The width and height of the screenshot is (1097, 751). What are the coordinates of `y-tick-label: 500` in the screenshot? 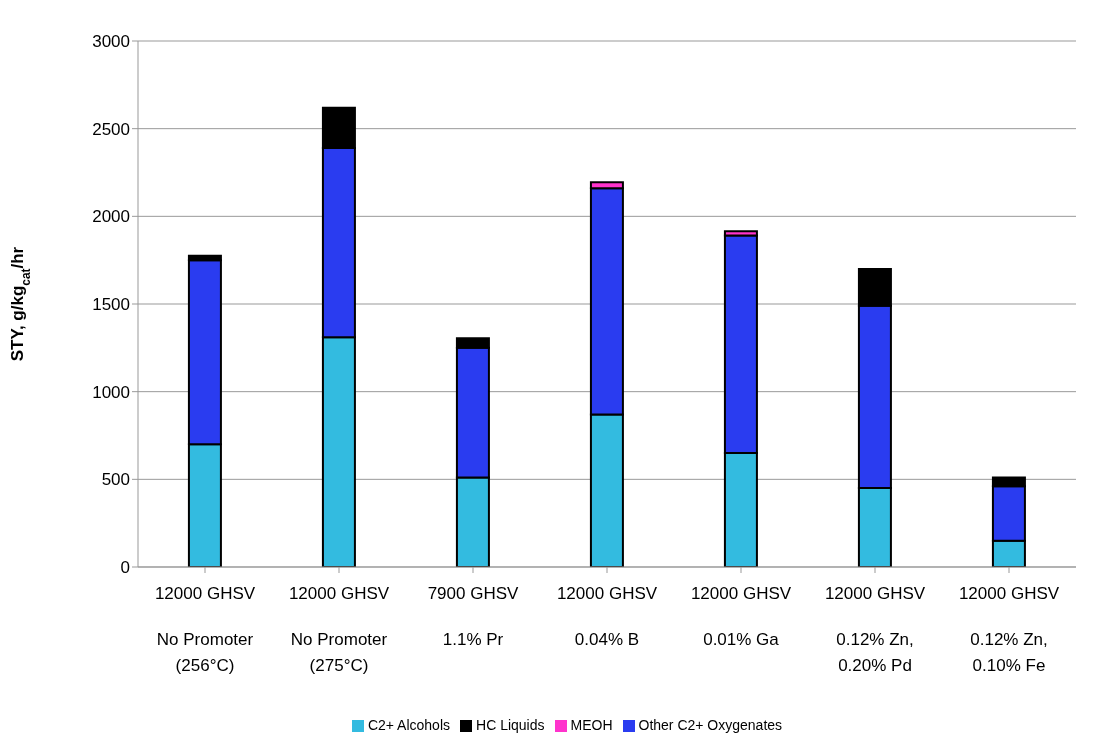 It's located at (115, 480).